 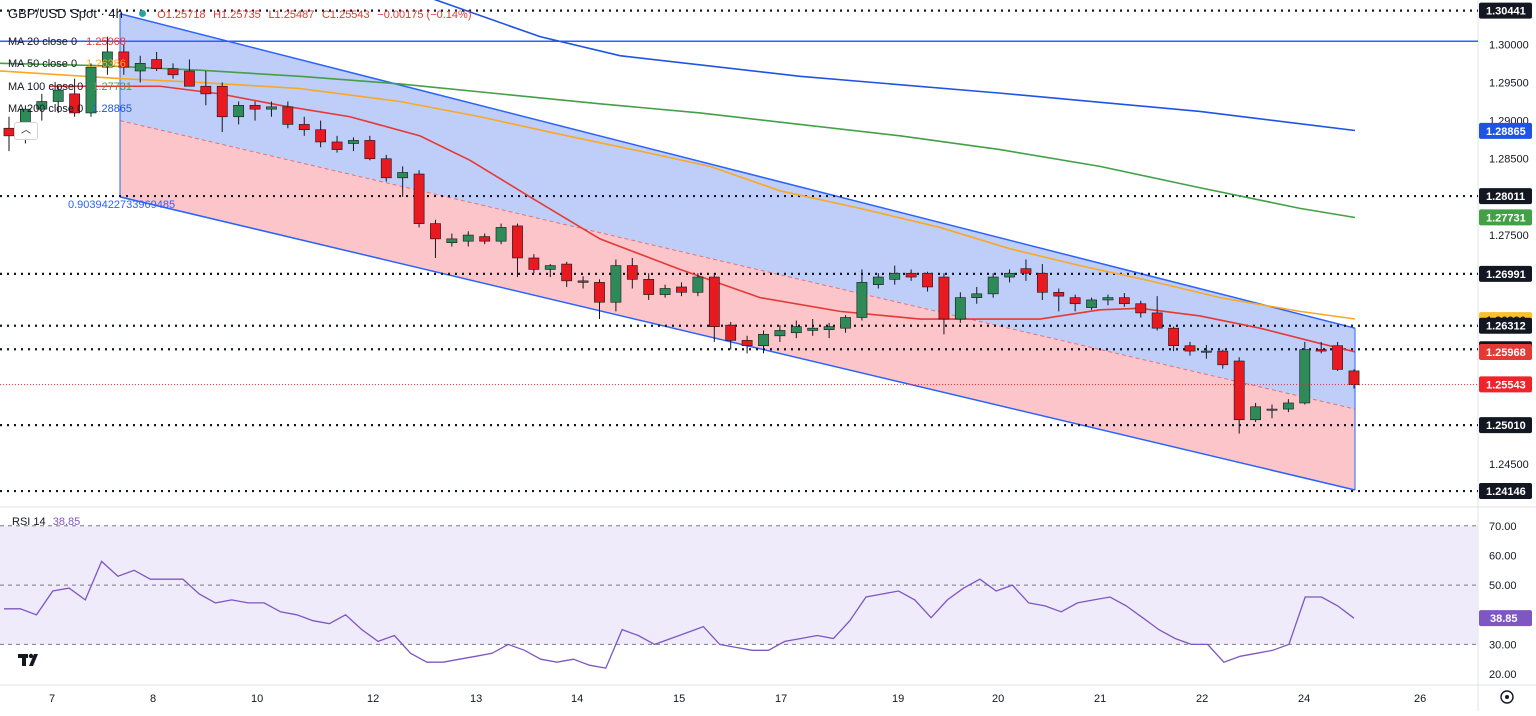 I want to click on rsi-tick-label: 20.00, so click(x=1503, y=675).